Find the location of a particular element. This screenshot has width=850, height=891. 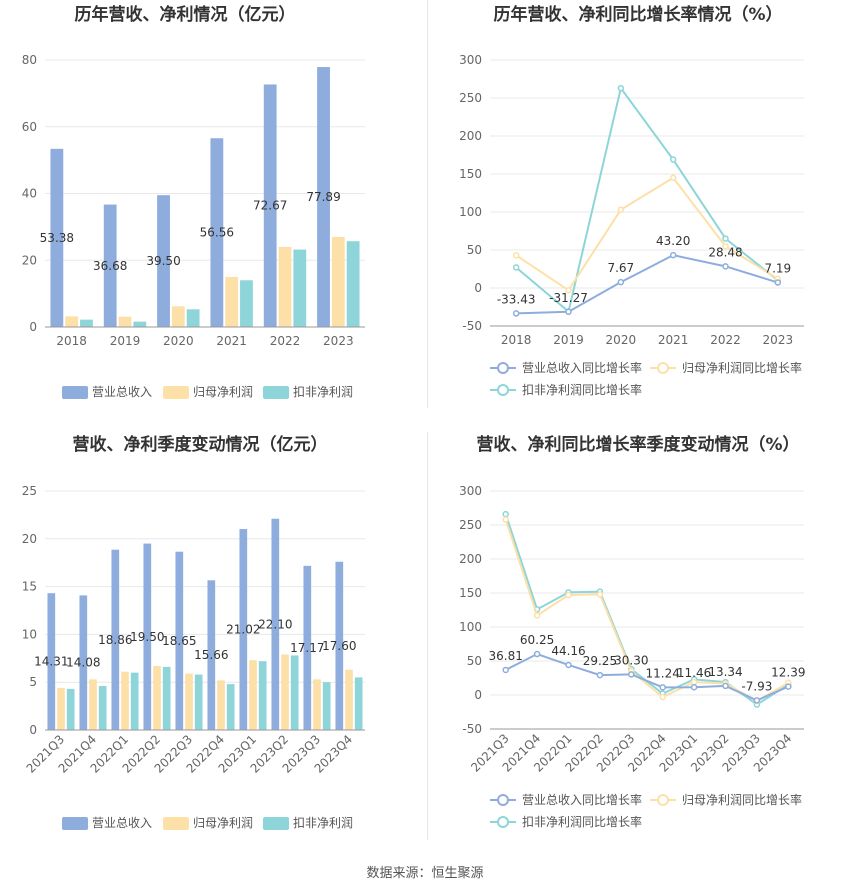

data-label: 39.50 is located at coordinates (163, 261).